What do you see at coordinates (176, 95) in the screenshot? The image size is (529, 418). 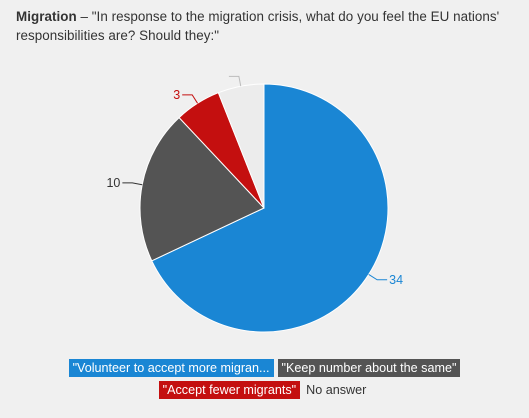 I see `data-label-2: 3` at bounding box center [176, 95].